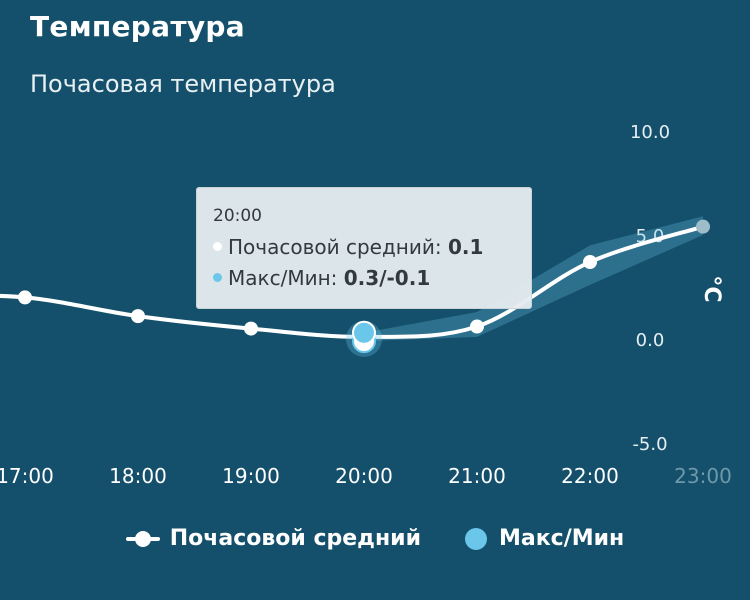 This screenshot has width=750, height=600. I want to click on y-axis-unit-label: °C, so click(711, 288).